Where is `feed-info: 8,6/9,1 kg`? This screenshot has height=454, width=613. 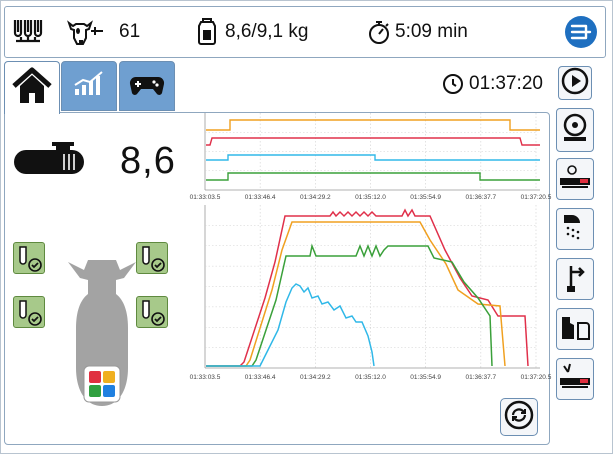 feed-info: 8,6/9,1 kg is located at coordinates (252, 32).